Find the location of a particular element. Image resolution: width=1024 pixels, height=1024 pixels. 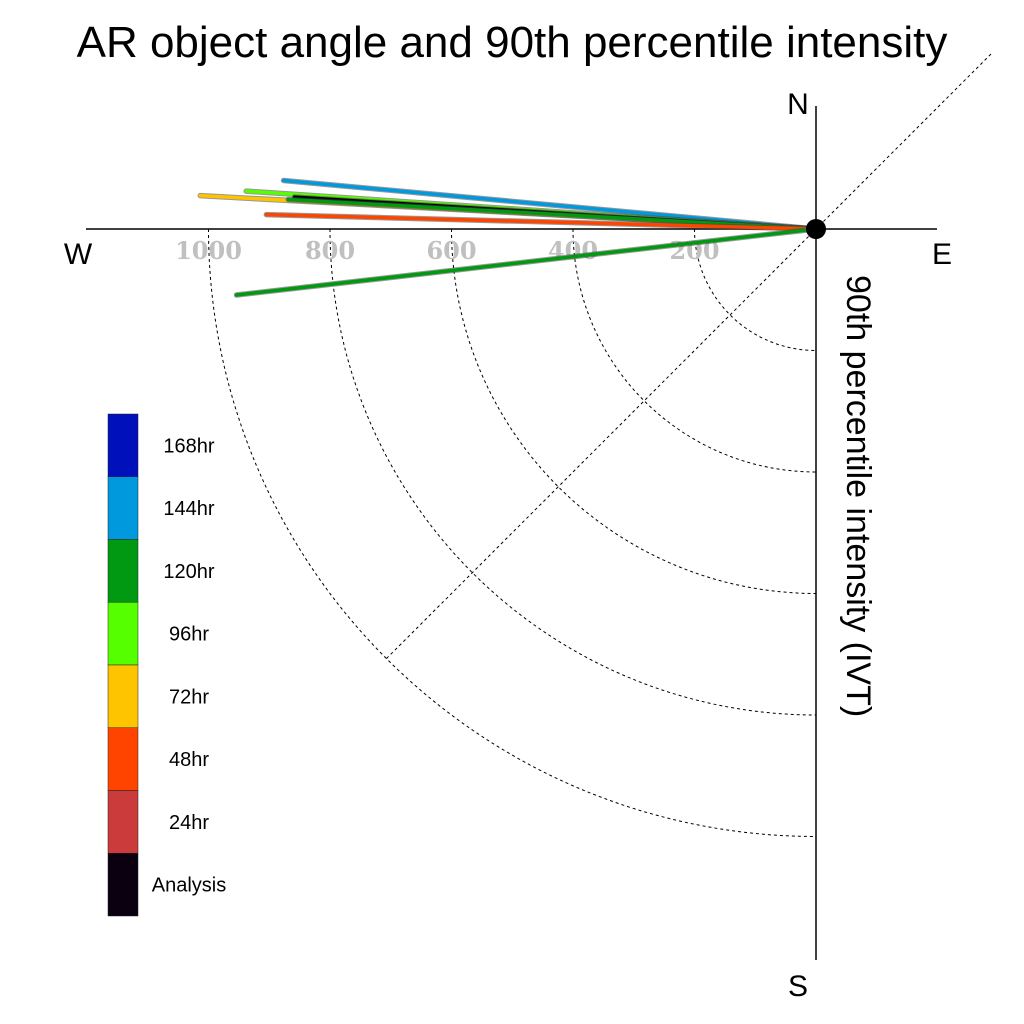

legend-label: Analysis is located at coordinates (189, 886).